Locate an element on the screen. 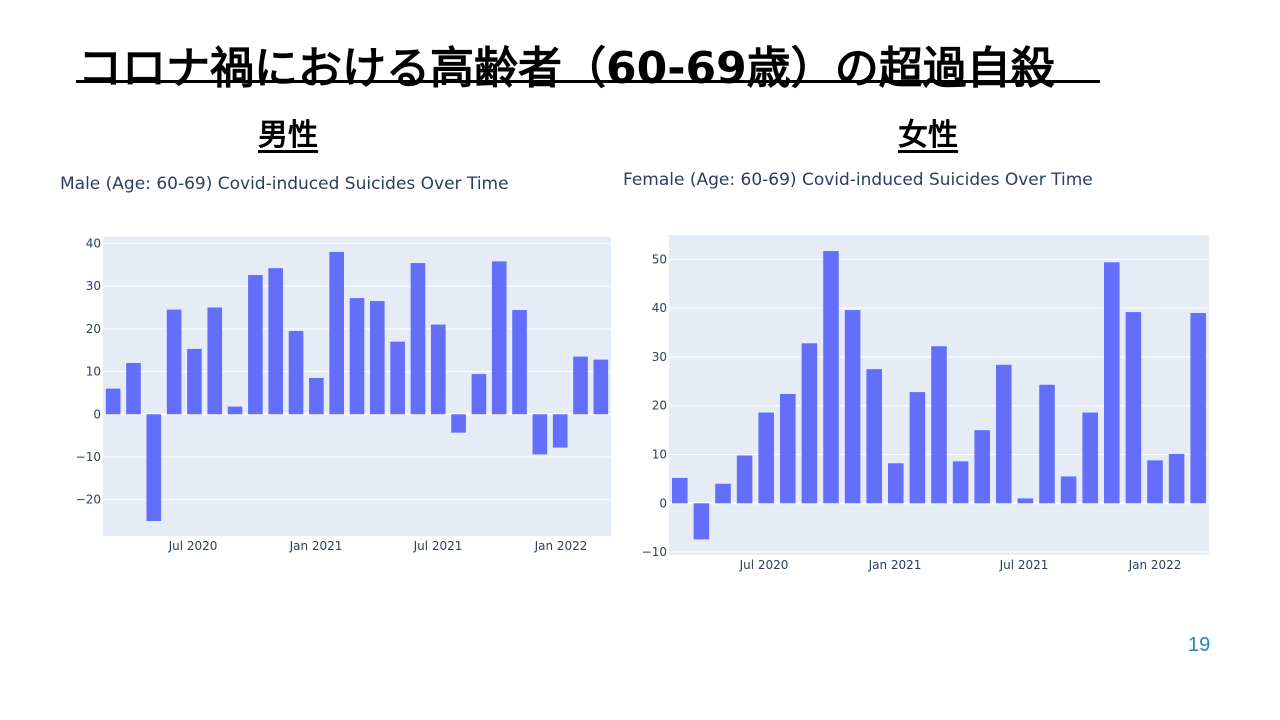  female-y-tick-label: 0 is located at coordinates (663, 503).